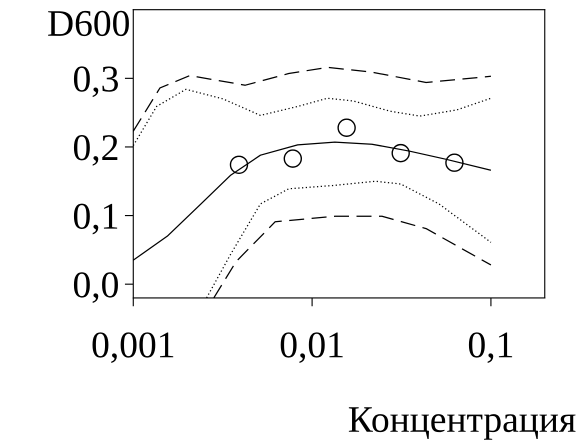 This screenshot has width=582, height=442. I want to click on y-tick-label: 0,3, so click(96, 82).